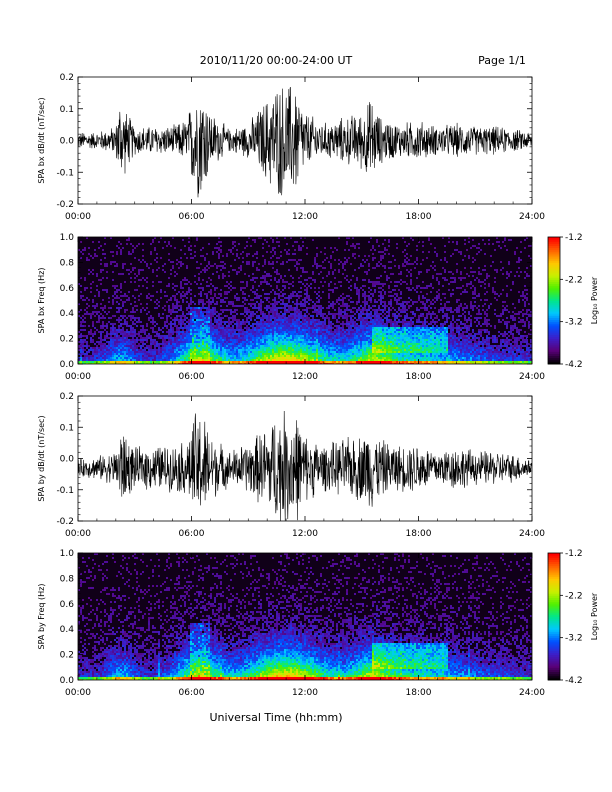 This screenshot has height=792, width=612. I want to click on y-tick-label: 0.0, so click(67, 681).